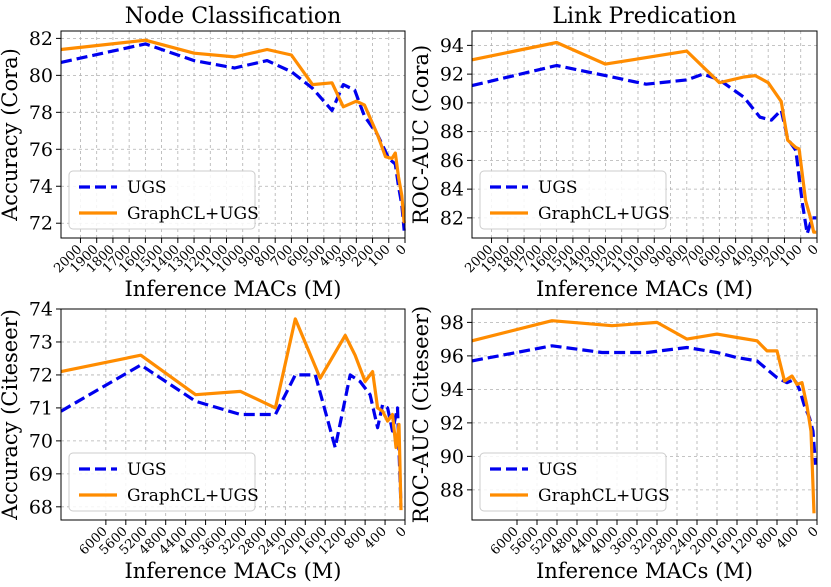 Image resolution: width=831 pixels, height=587 pixels. What do you see at coordinates (41, 150) in the screenshot?
I see `y-tick-label: 76` at bounding box center [41, 150].